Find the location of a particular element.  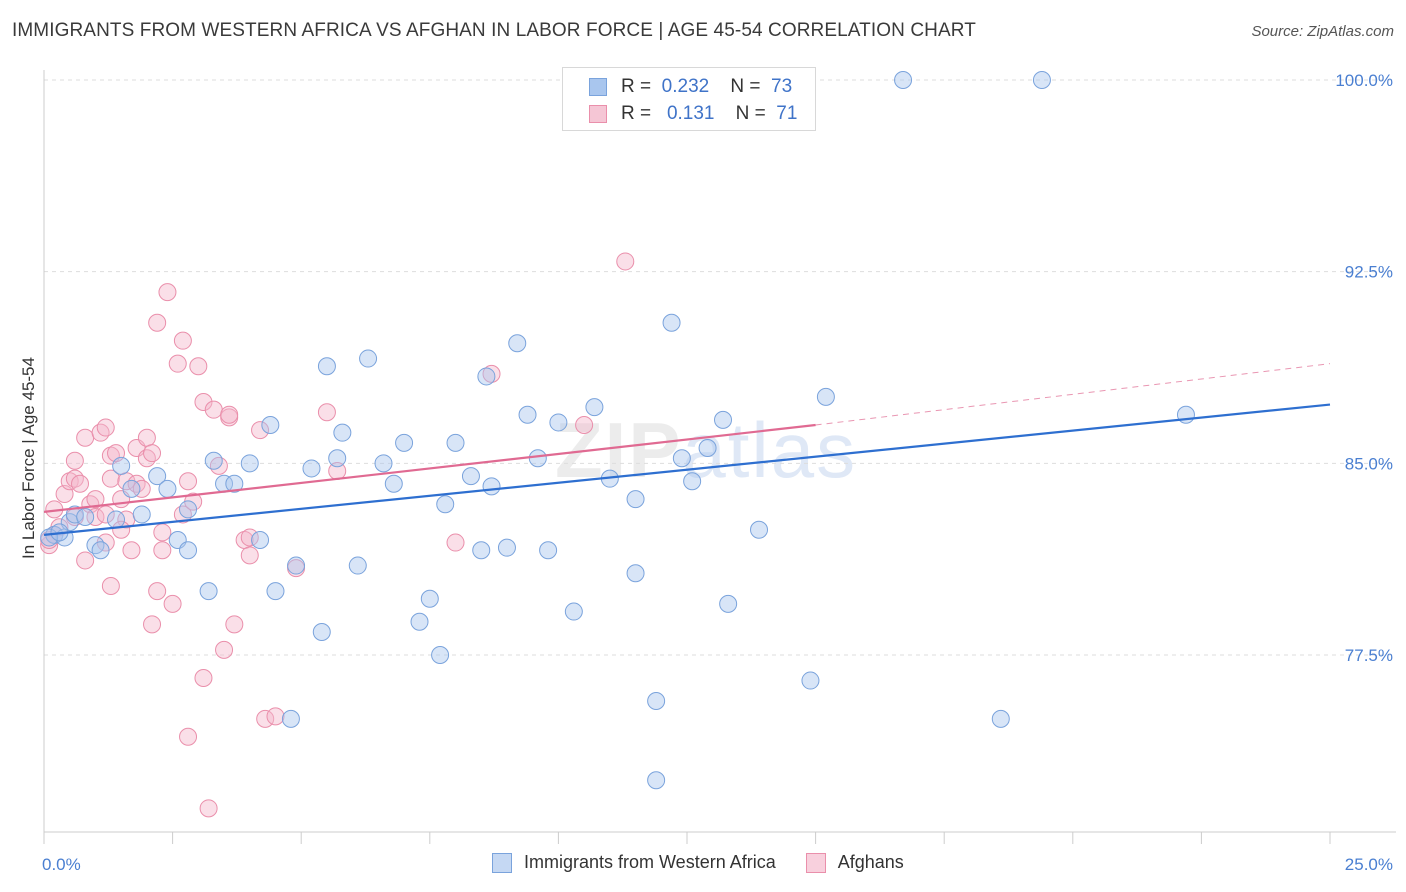

y-tick-label: 77.5% is located at coordinates (1369, 655).